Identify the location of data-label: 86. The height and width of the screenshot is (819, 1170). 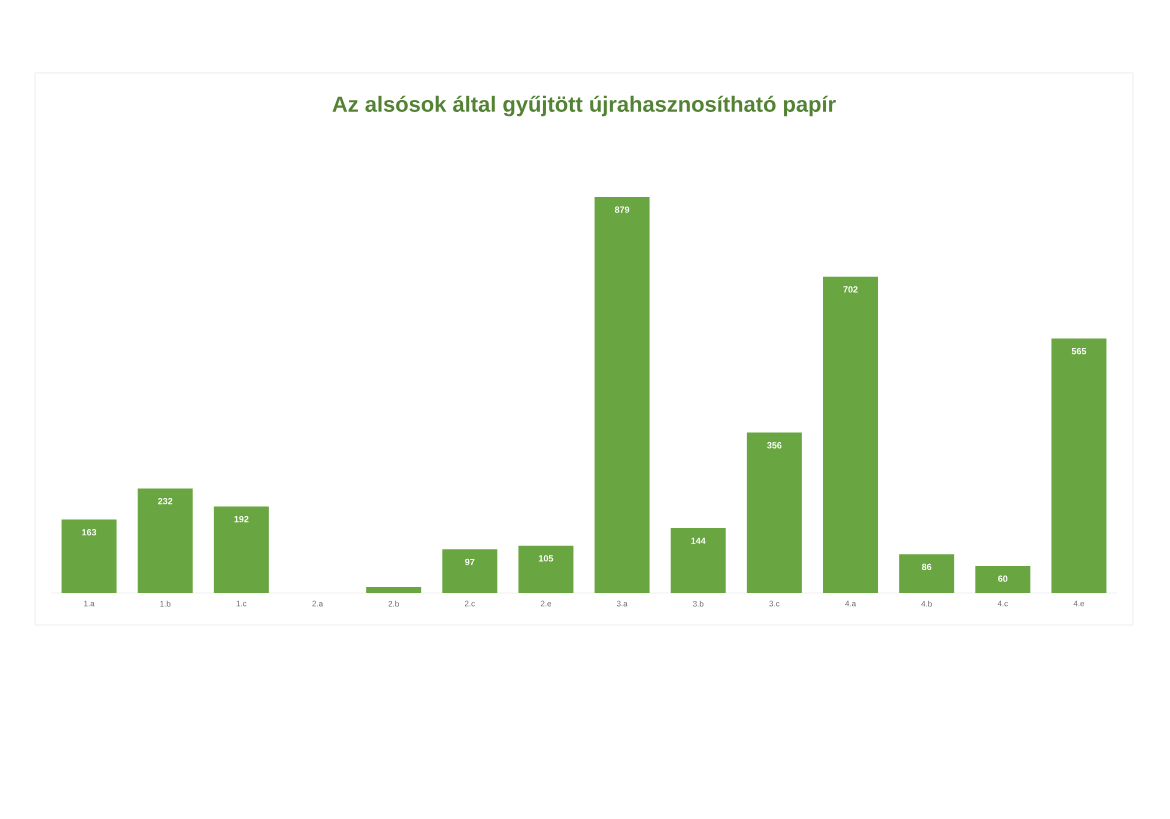
(926, 567).